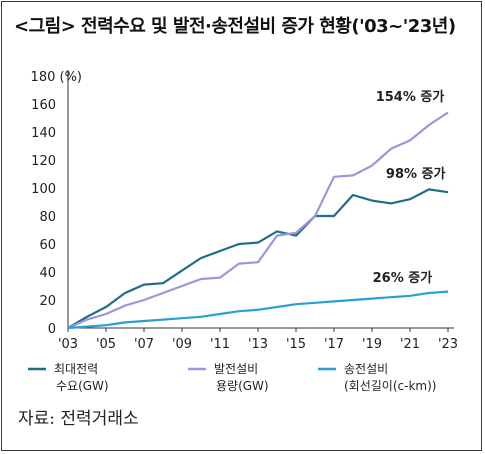 This screenshot has height=454, width=485. Describe the element at coordinates (76, 369) in the screenshot. I see `legend-label: 최대전력` at that location.